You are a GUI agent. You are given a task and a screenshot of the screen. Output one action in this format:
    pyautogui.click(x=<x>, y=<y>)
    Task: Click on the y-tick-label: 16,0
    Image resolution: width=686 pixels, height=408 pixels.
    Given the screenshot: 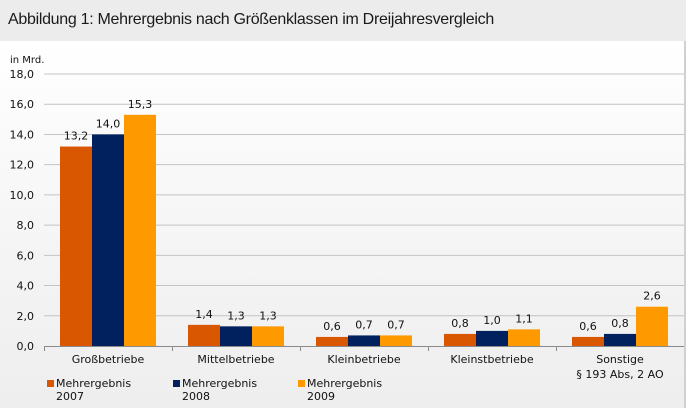 What is the action you would take?
    pyautogui.click(x=22, y=104)
    